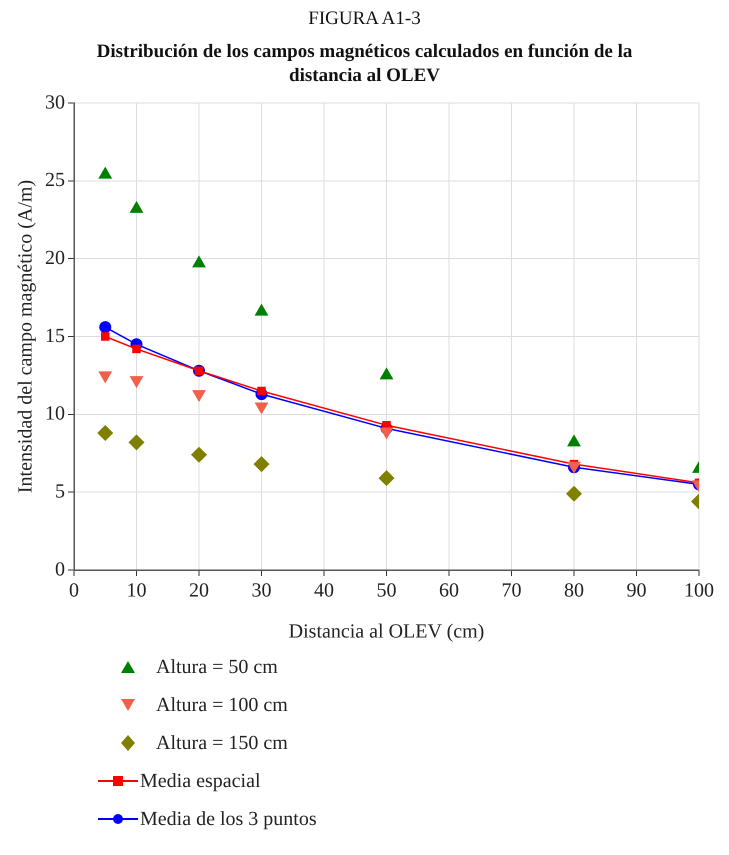 The width and height of the screenshot is (729, 855). What do you see at coordinates (512, 590) in the screenshot?
I see `x-tick-label: 70` at bounding box center [512, 590].